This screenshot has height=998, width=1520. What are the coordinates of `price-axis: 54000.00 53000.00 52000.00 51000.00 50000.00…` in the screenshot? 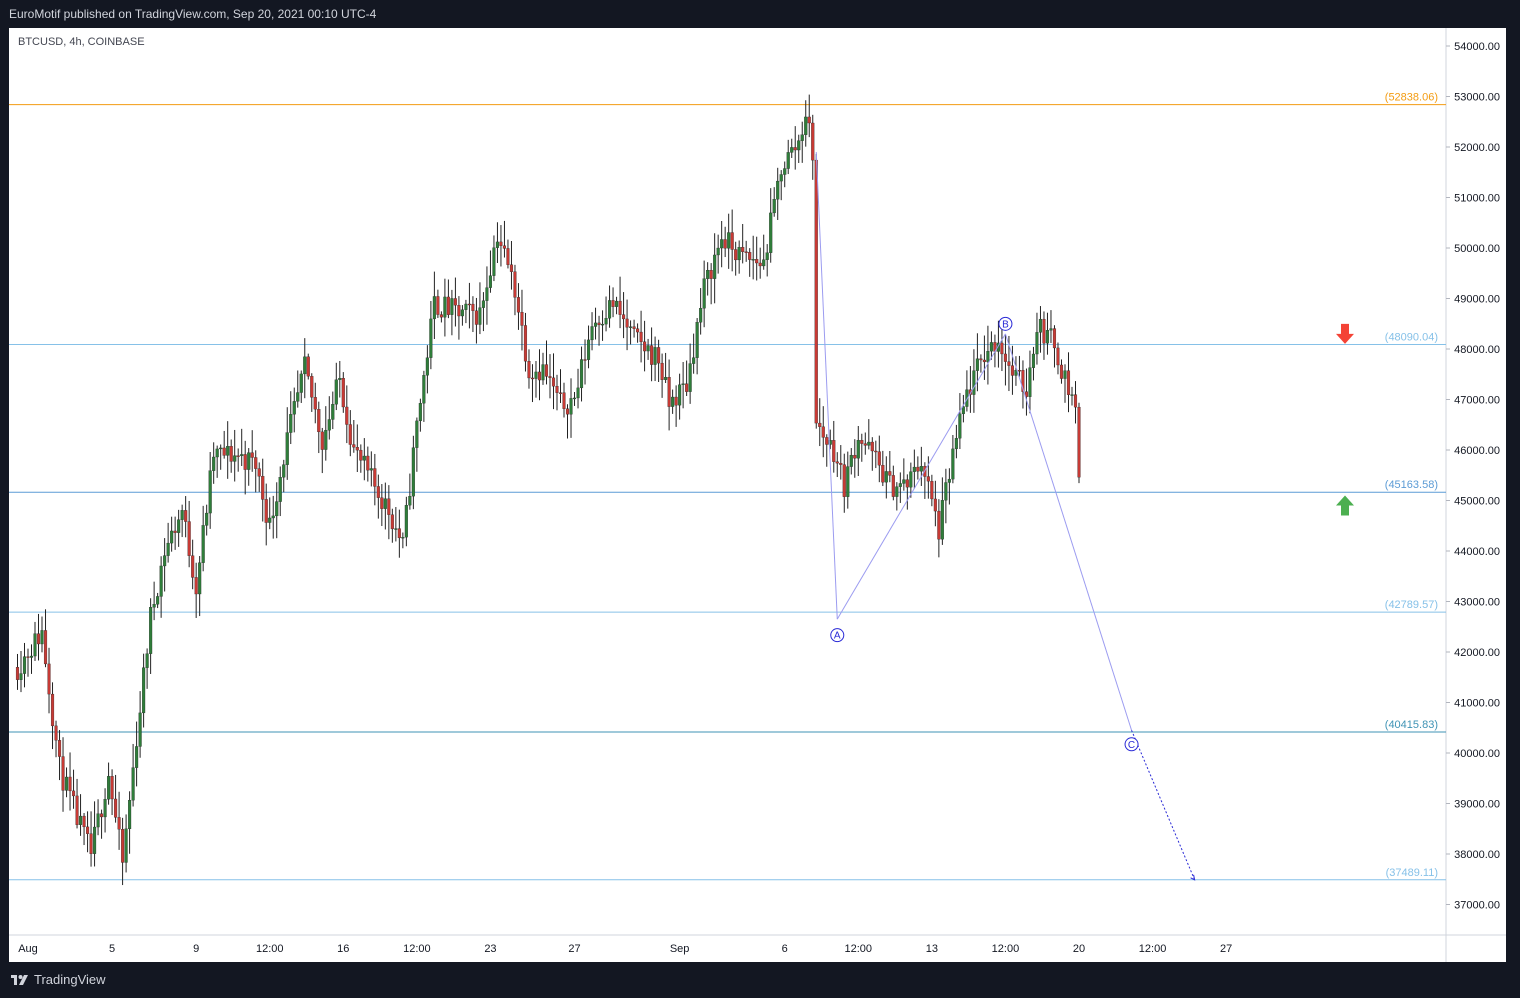 It's located at (1473, 476).